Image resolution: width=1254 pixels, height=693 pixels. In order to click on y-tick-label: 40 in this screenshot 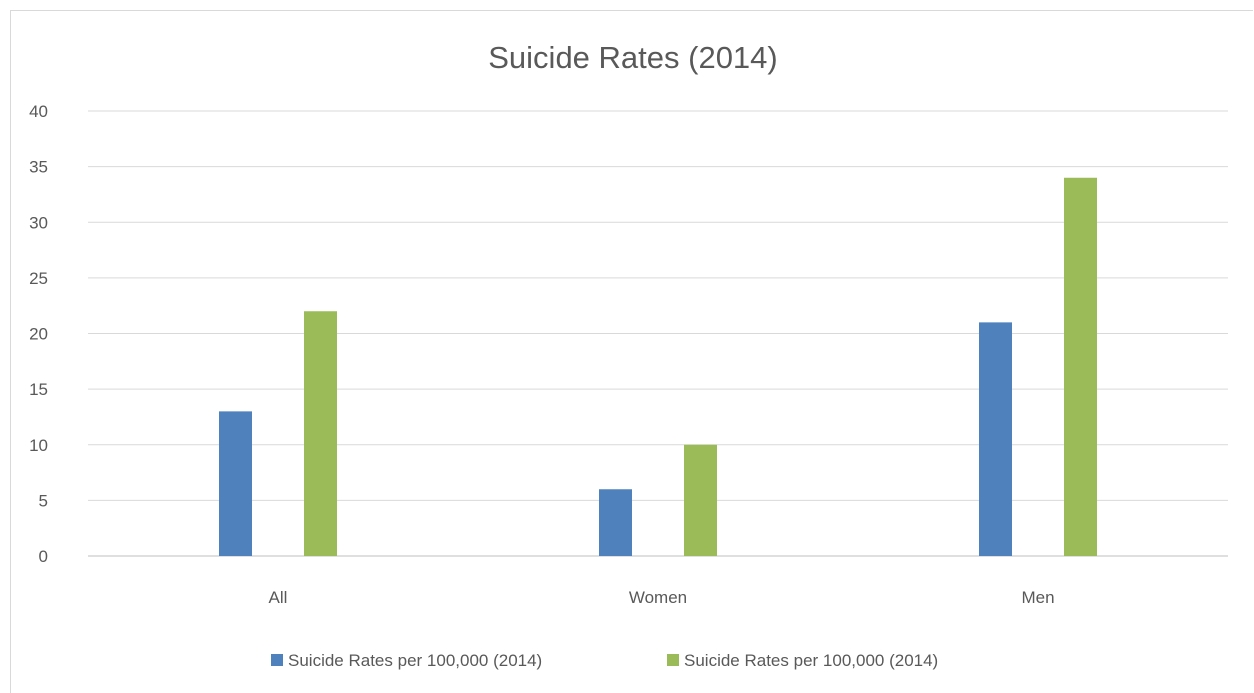, I will do `click(38, 111)`.